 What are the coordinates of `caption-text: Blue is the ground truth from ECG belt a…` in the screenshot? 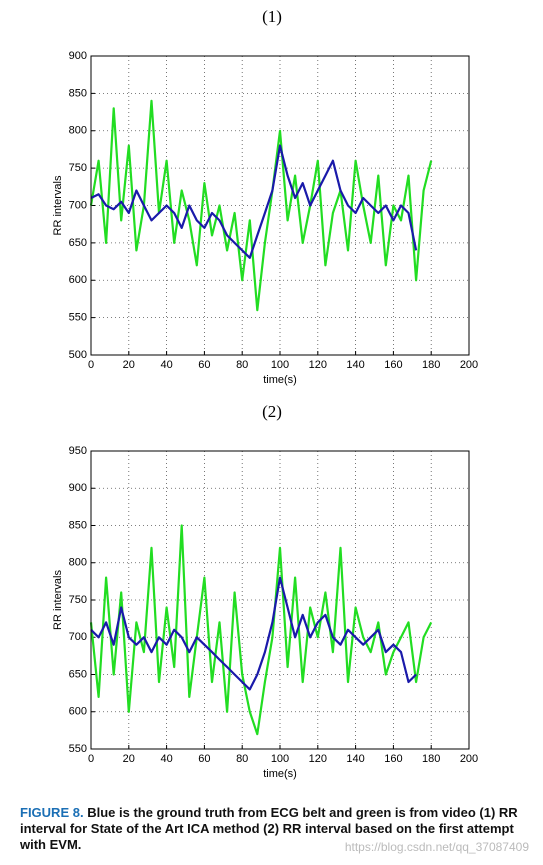 It's located at (269, 828).